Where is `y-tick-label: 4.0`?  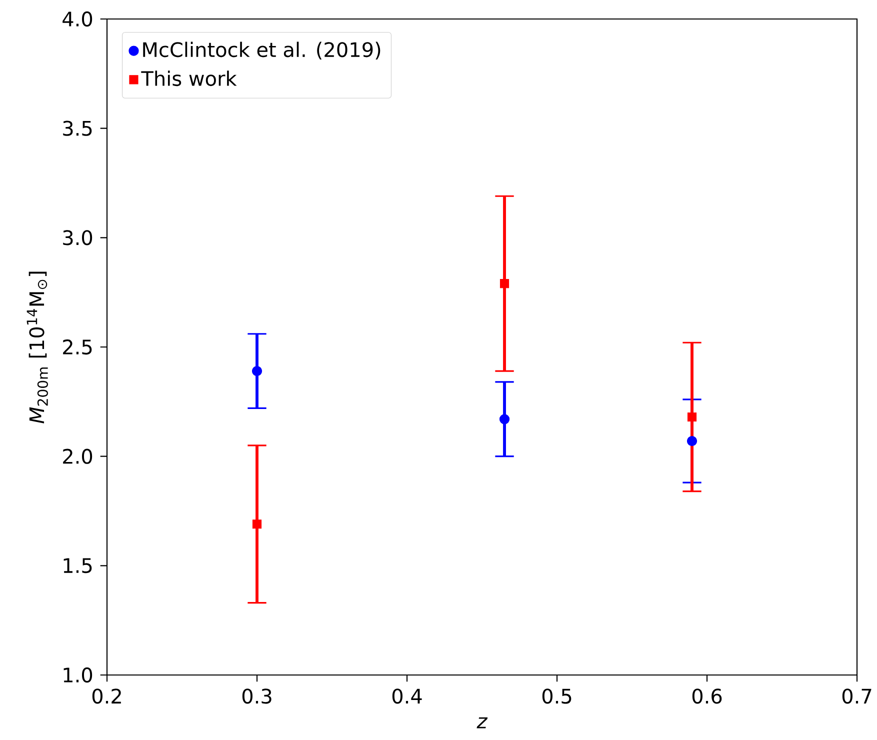
y-tick-label: 4.0 is located at coordinates (77, 19).